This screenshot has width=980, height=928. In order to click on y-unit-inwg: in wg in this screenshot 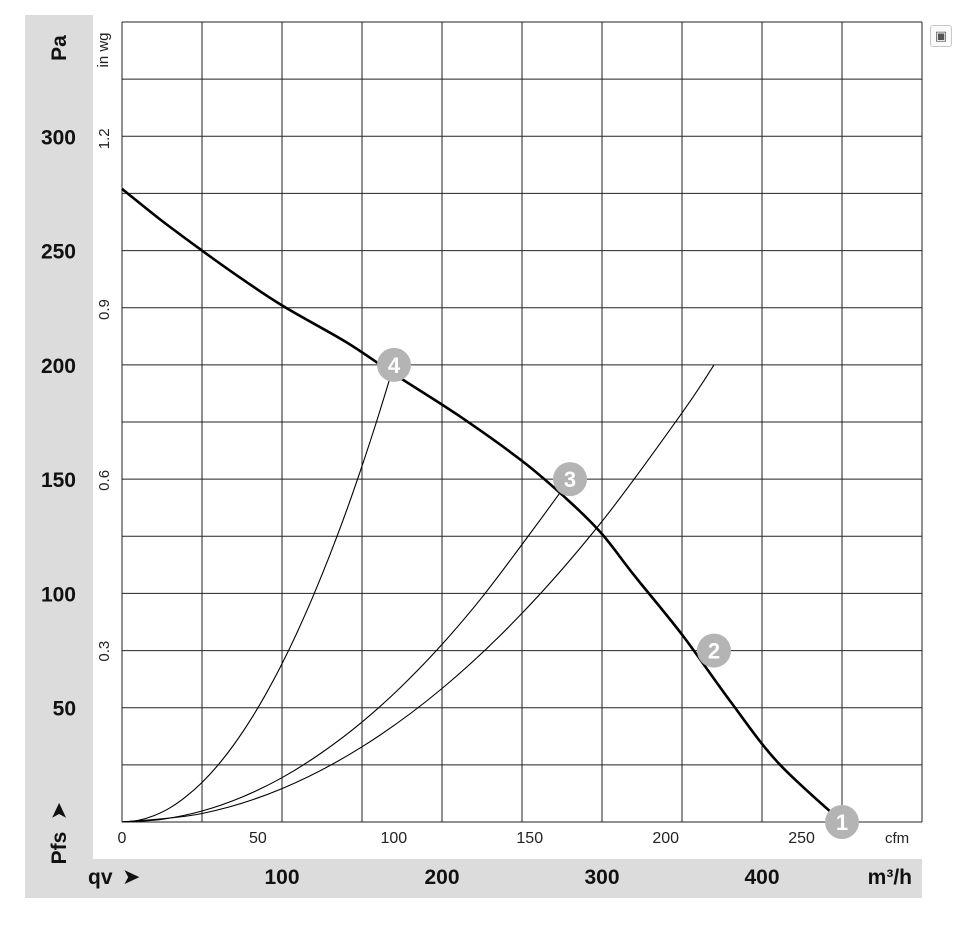, I will do `click(103, 49)`.